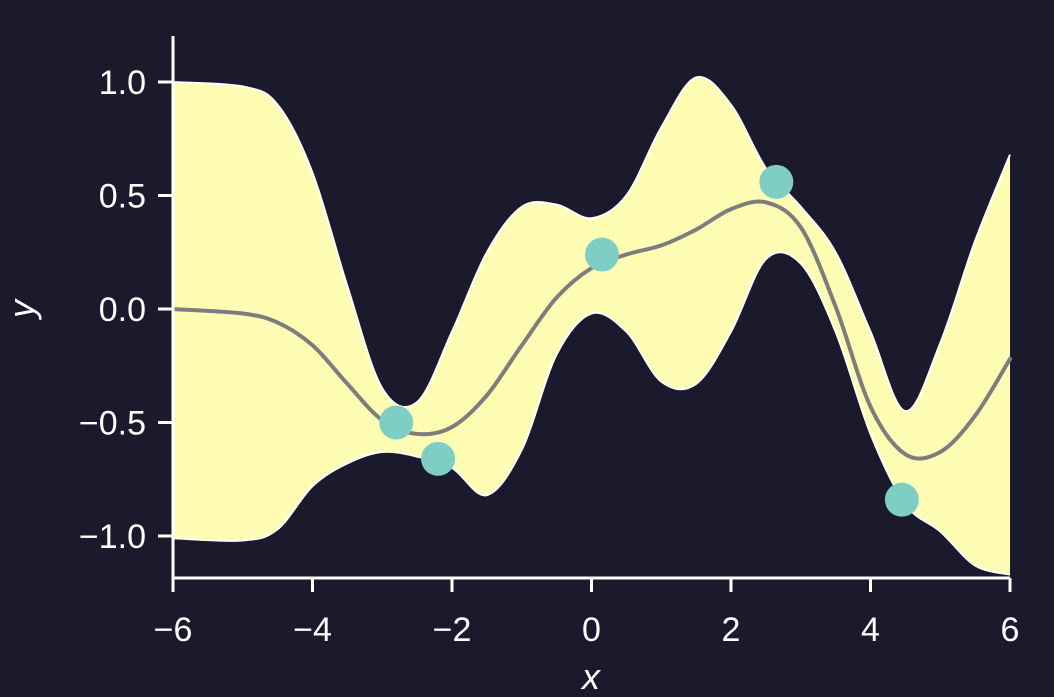  Describe the element at coordinates (870, 630) in the screenshot. I see `x-tick-label: 4` at that location.